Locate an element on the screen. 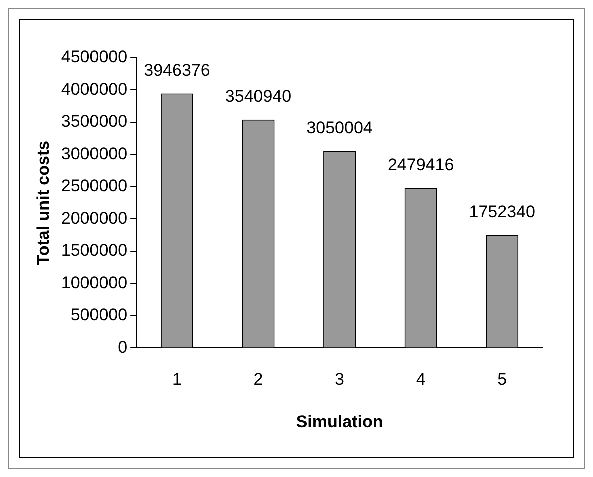 Image resolution: width=593 pixels, height=477 pixels. y-axis-title: Total unit costs is located at coordinates (43, 203).